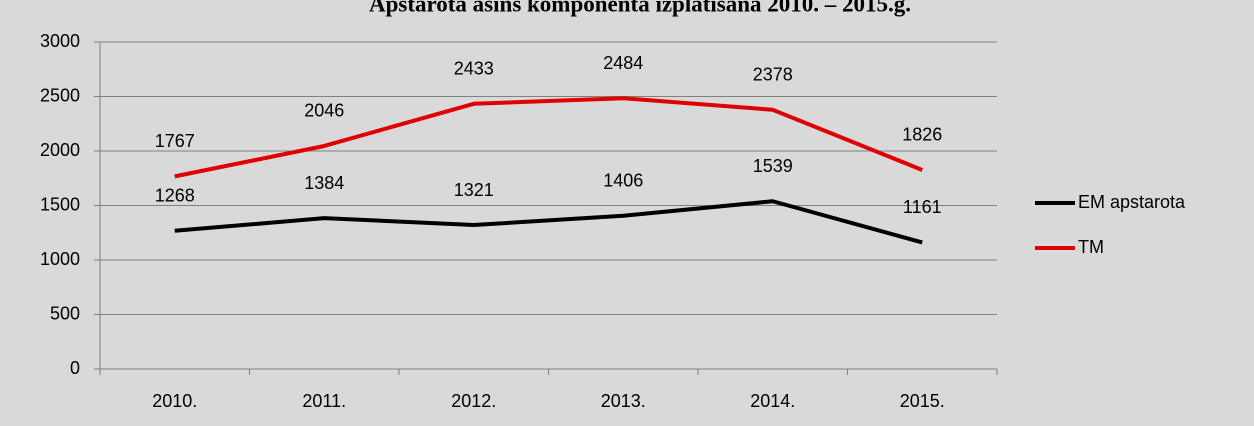 The width and height of the screenshot is (1254, 426). I want to click on data-label: 1268, so click(175, 196).